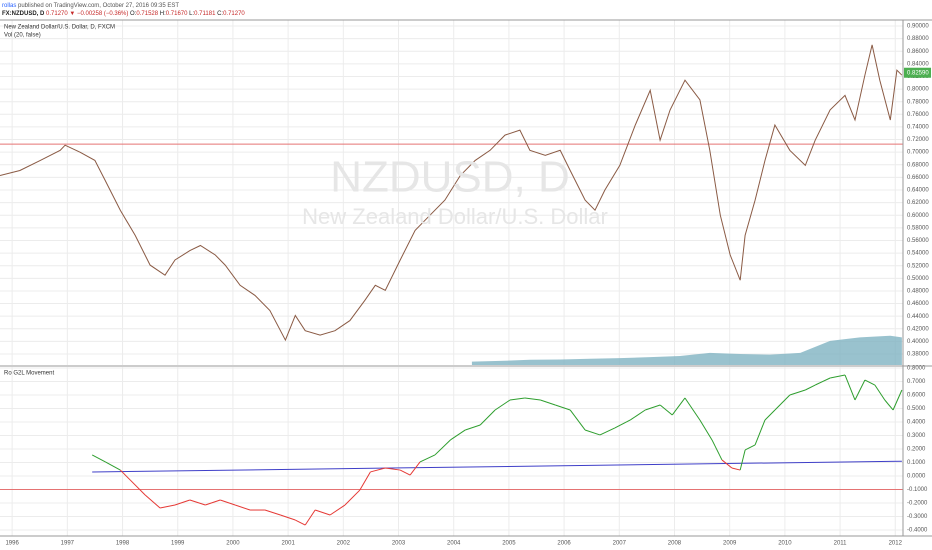  Describe the element at coordinates (57, 14) in the screenshot. I see `last-price: 0.71270` at that location.